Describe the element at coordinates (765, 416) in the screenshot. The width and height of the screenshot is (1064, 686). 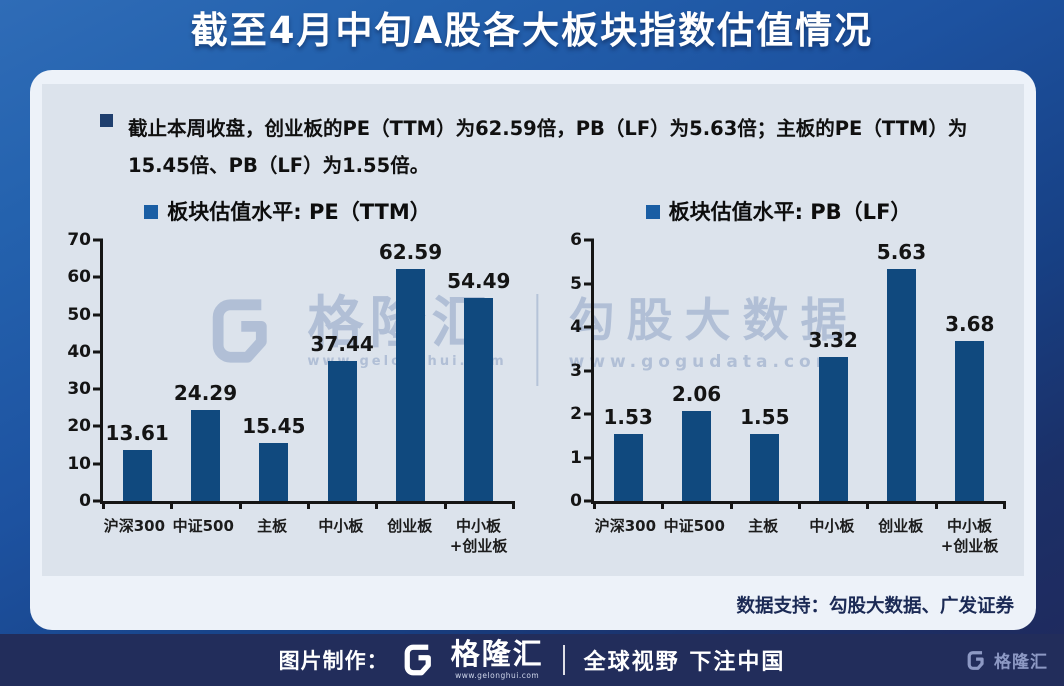
I see `bar-value-label: 1.55` at that location.